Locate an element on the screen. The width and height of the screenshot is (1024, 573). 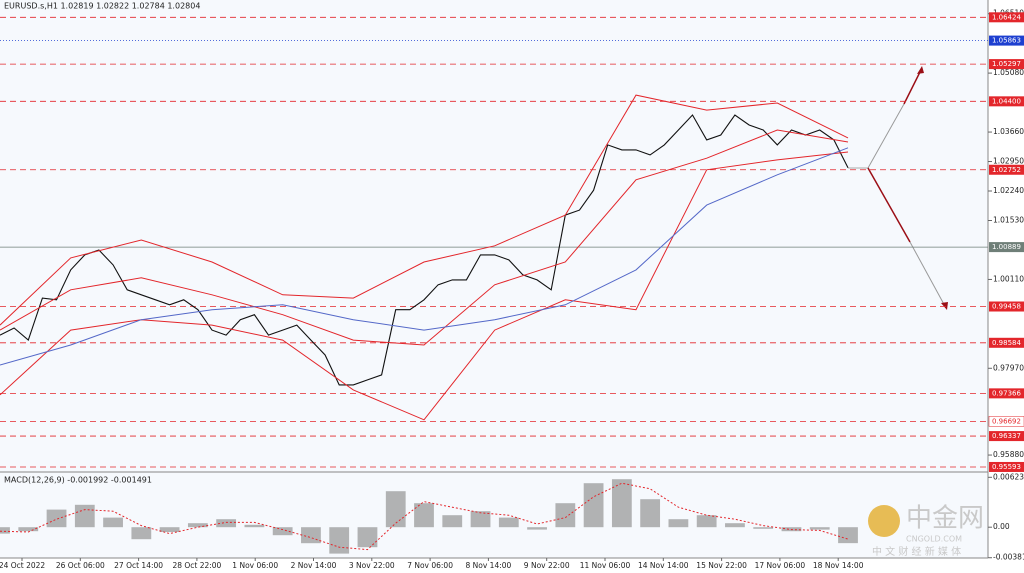
arrow-down-tail is located at coordinates (928, 275).